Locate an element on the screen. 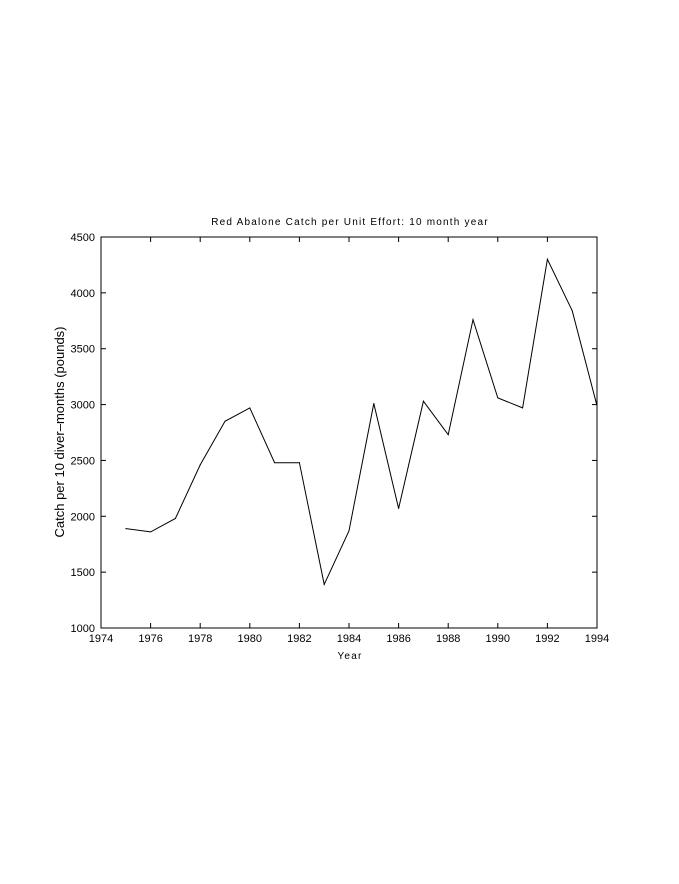  x-tick-label: 1986 is located at coordinates (398, 639).